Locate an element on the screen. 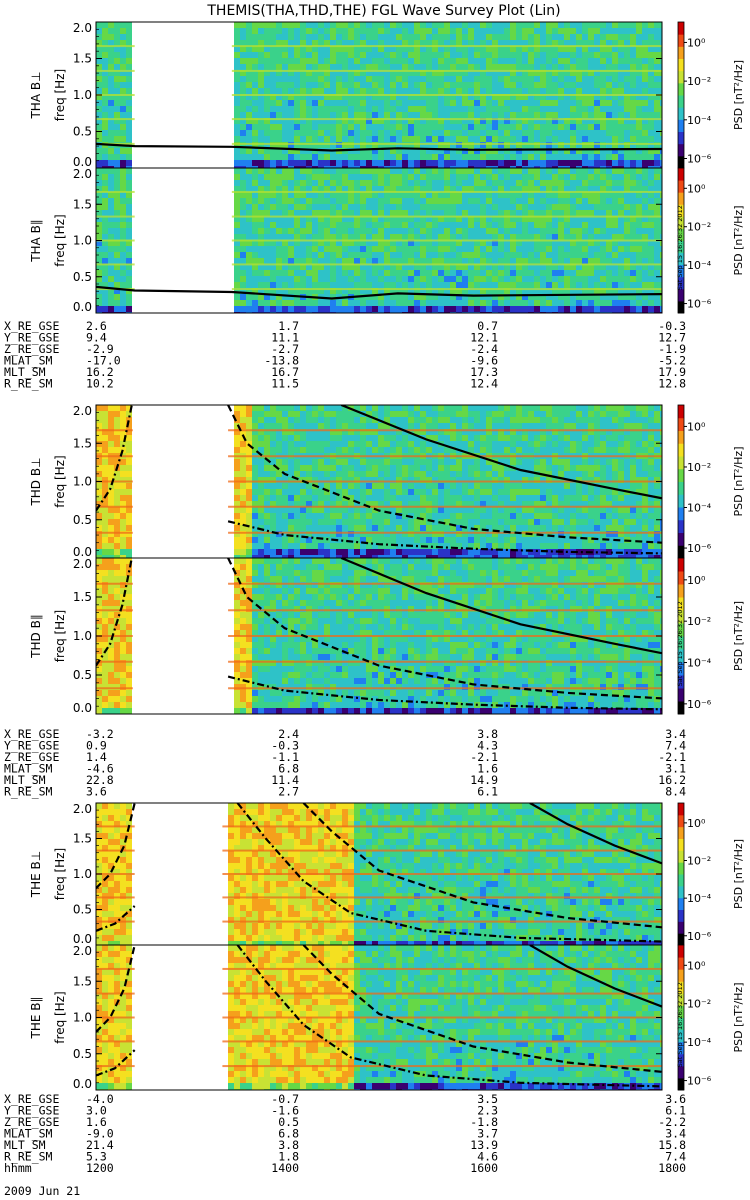 The width and height of the screenshot is (750, 1200). colorbar-label: PSD [nT²/Hz] is located at coordinates (738, 874).